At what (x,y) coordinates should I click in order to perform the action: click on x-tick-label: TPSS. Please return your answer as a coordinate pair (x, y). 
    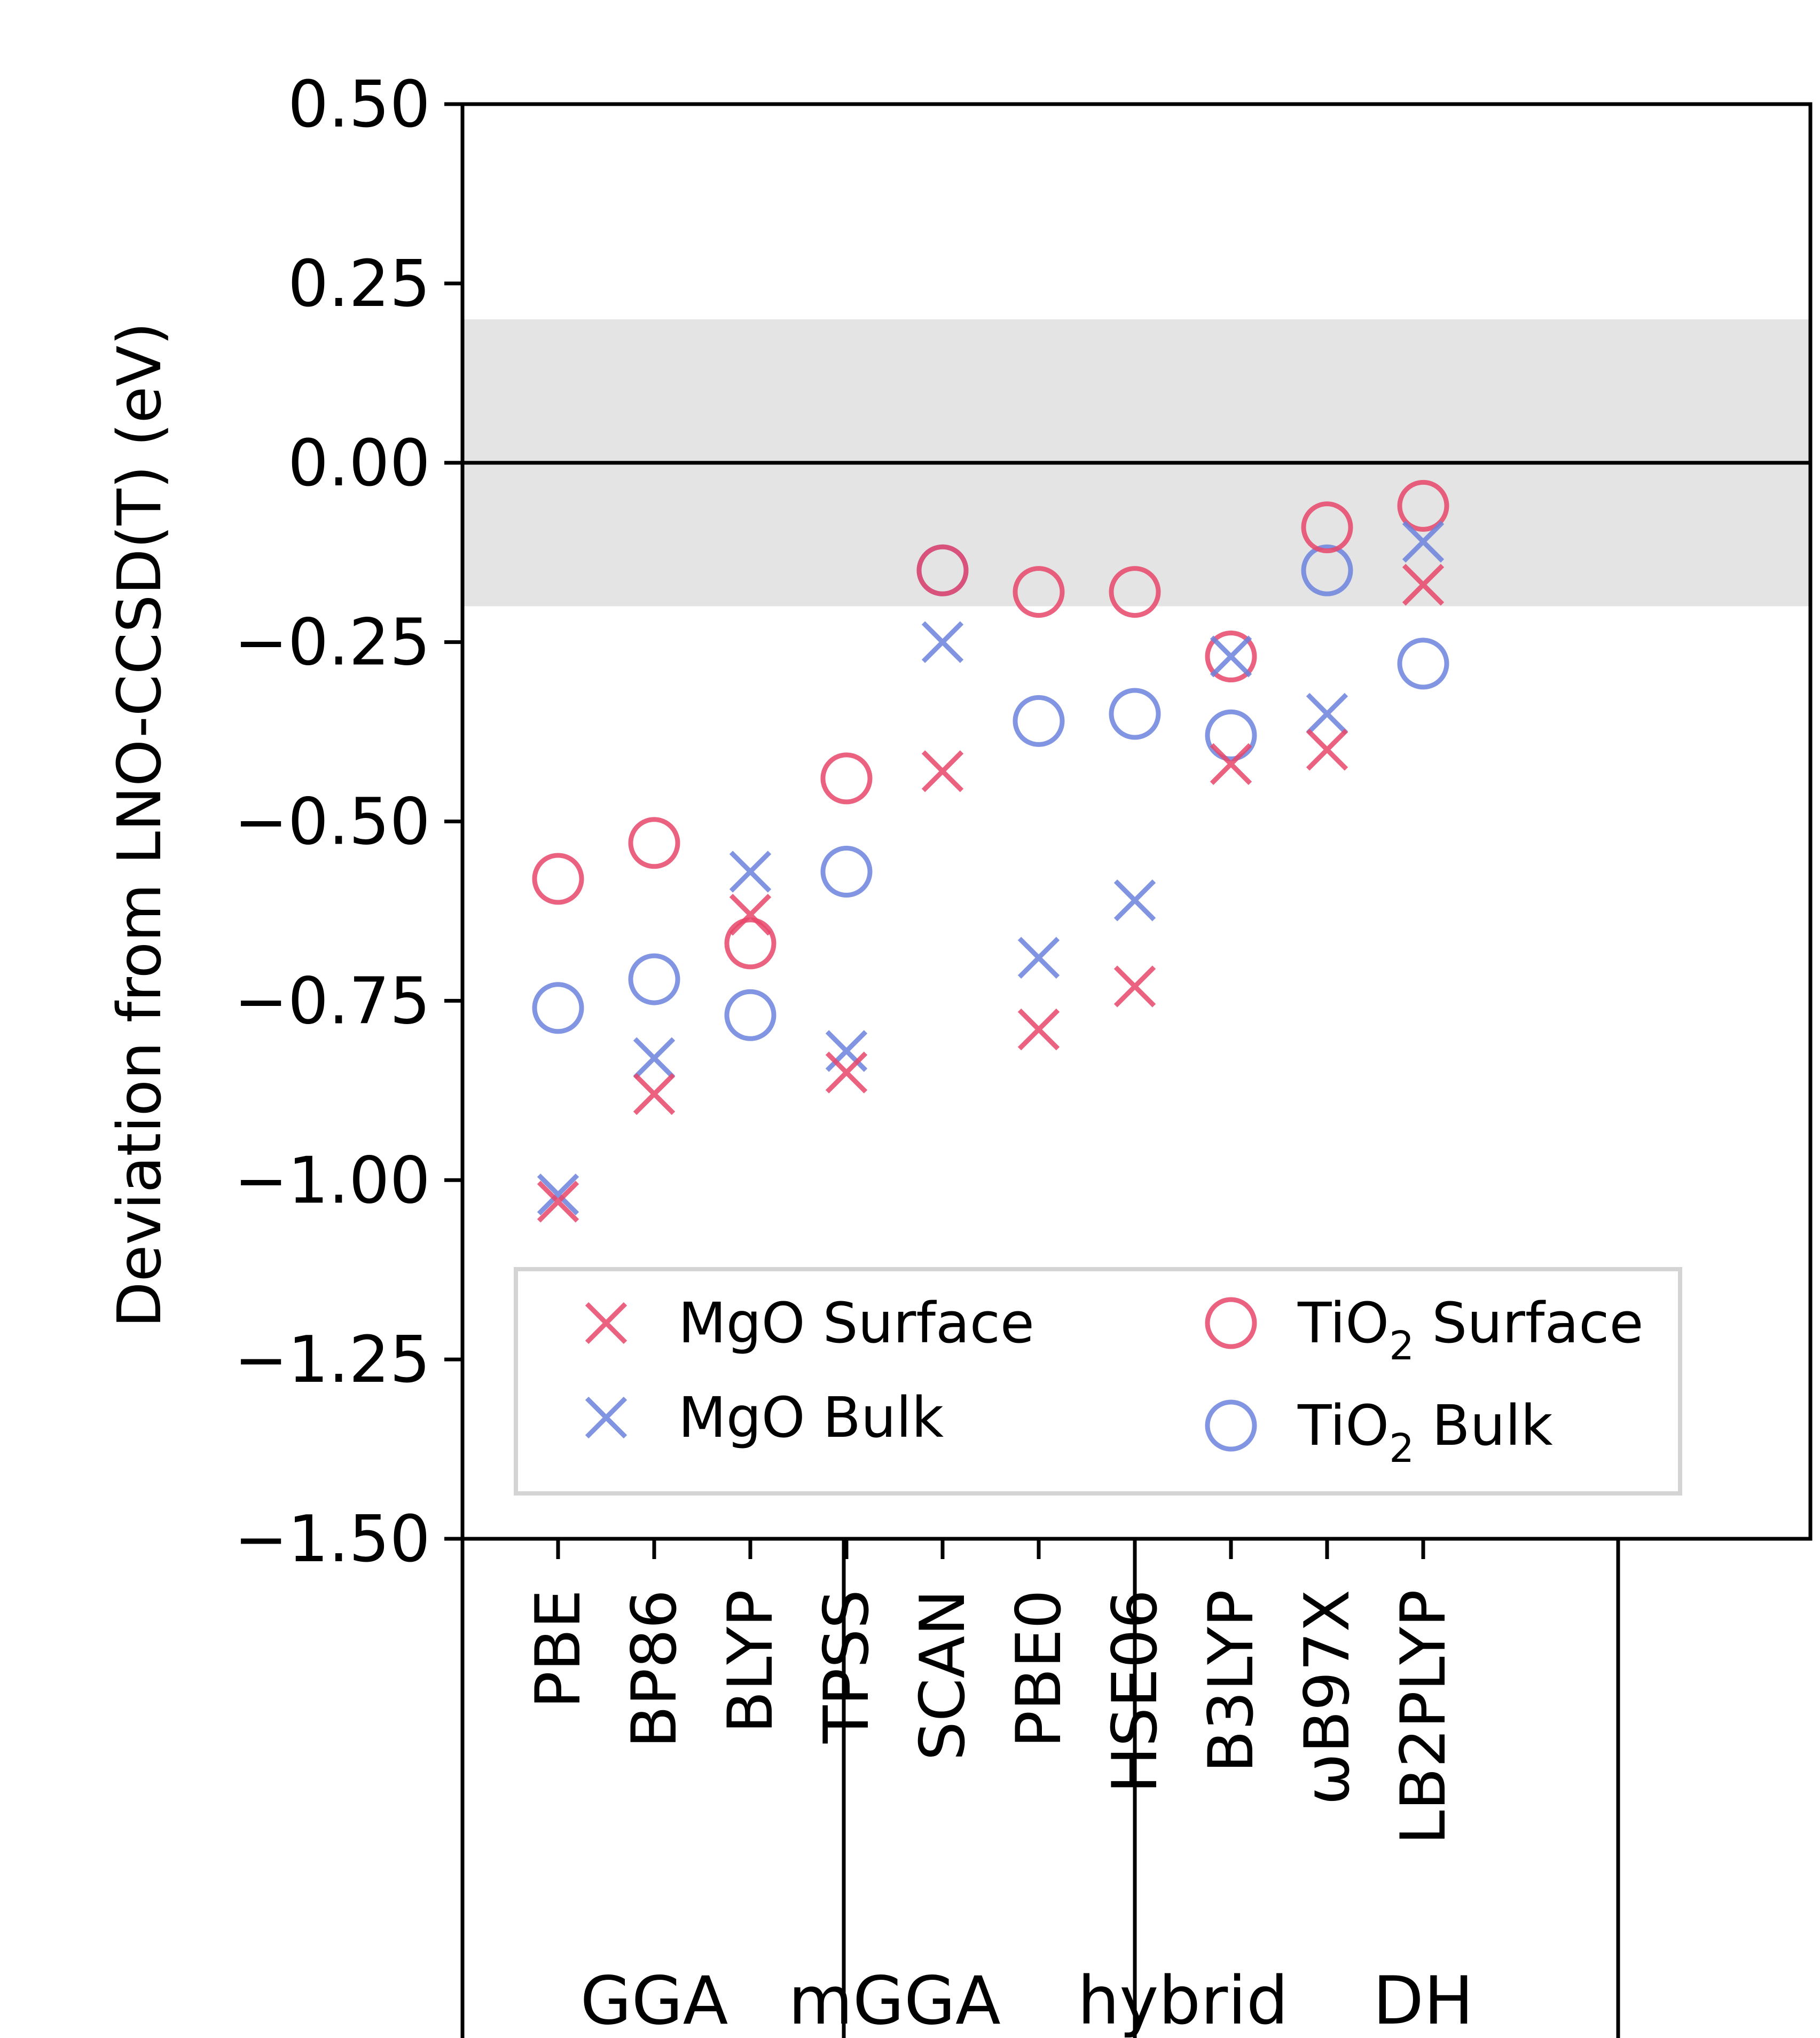
    Looking at the image, I should click on (847, 1667).